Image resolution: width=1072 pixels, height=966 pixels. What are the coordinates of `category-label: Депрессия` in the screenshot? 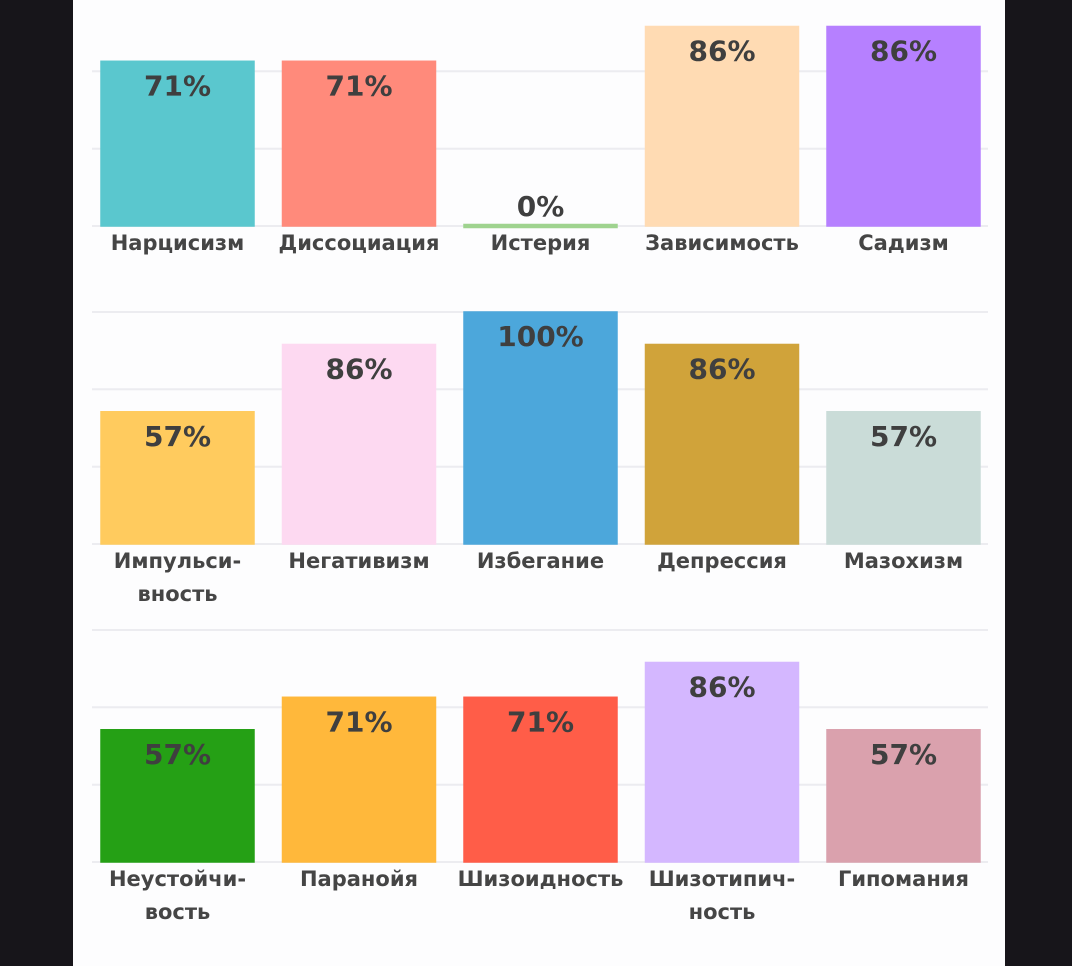 It's located at (722, 561).